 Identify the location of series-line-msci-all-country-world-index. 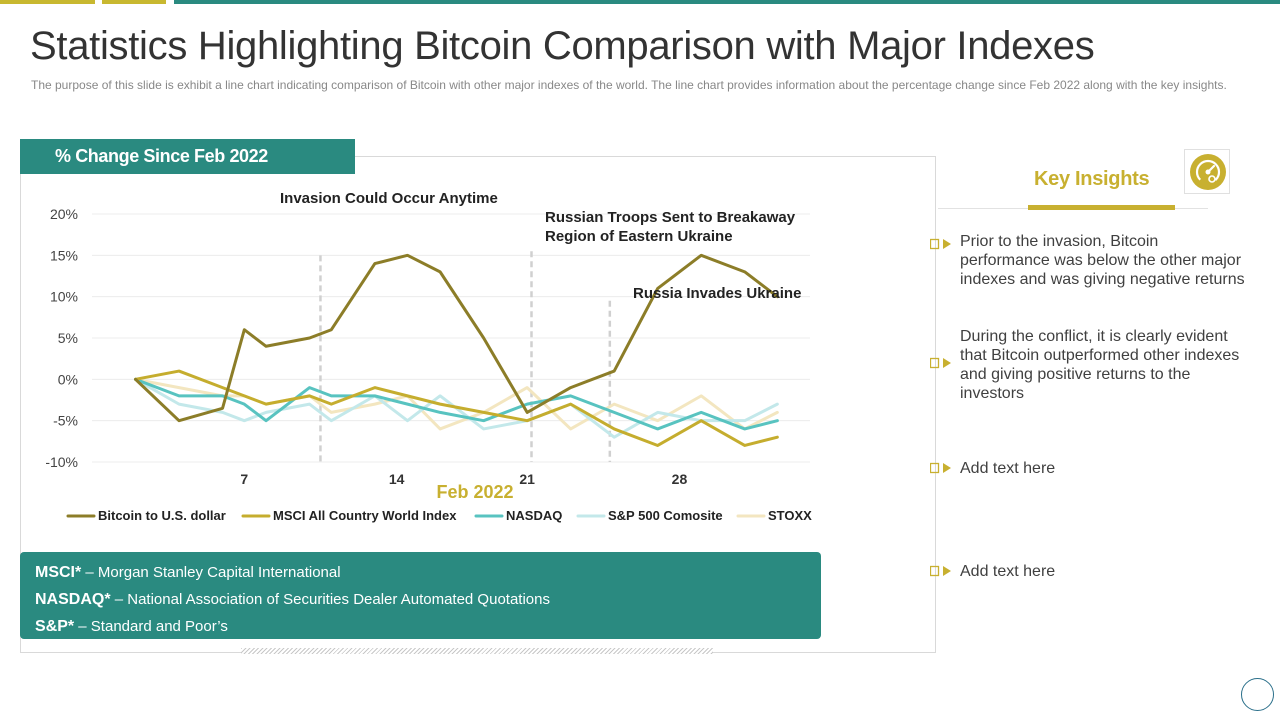
(456, 408).